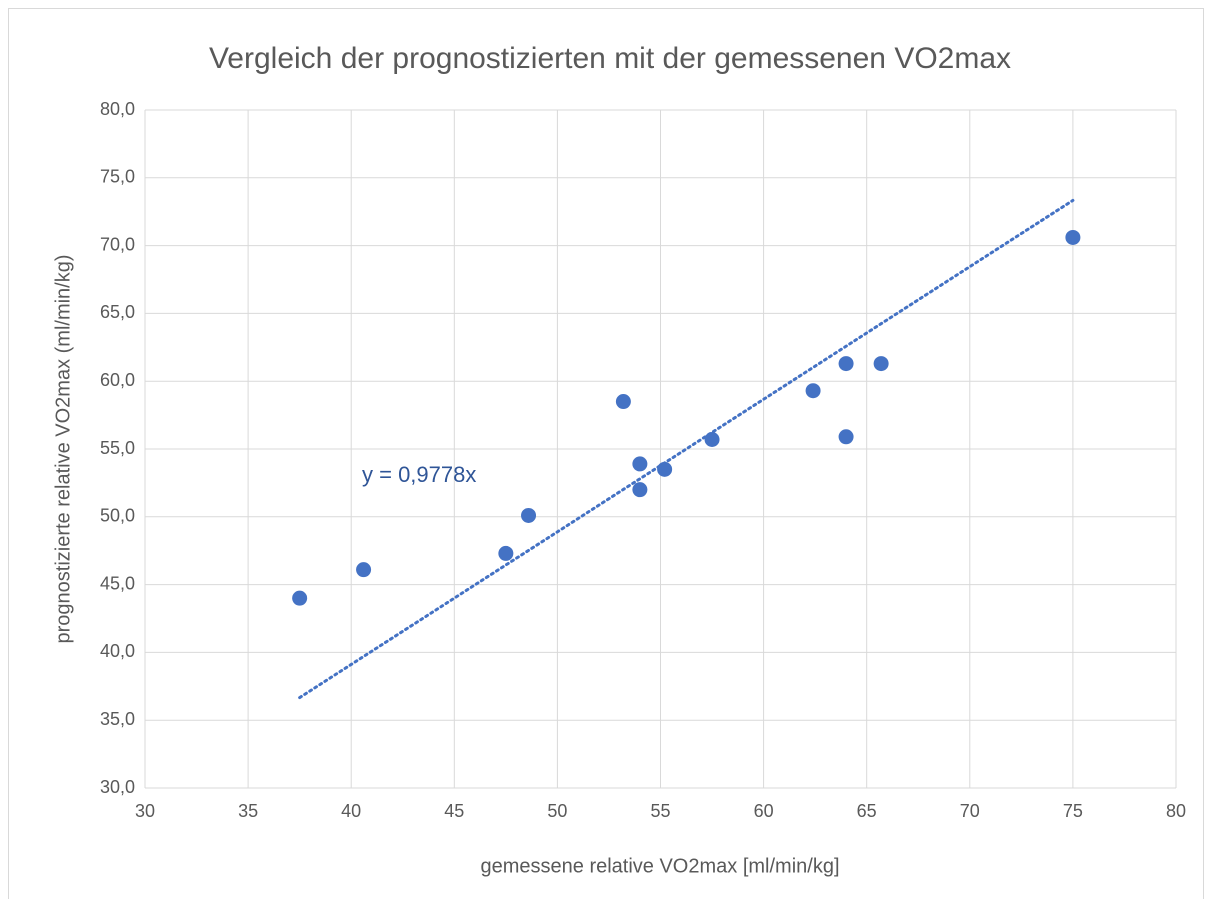 This screenshot has width=1212, height=899. I want to click on y-tick-label: 55,0, so click(117, 448).